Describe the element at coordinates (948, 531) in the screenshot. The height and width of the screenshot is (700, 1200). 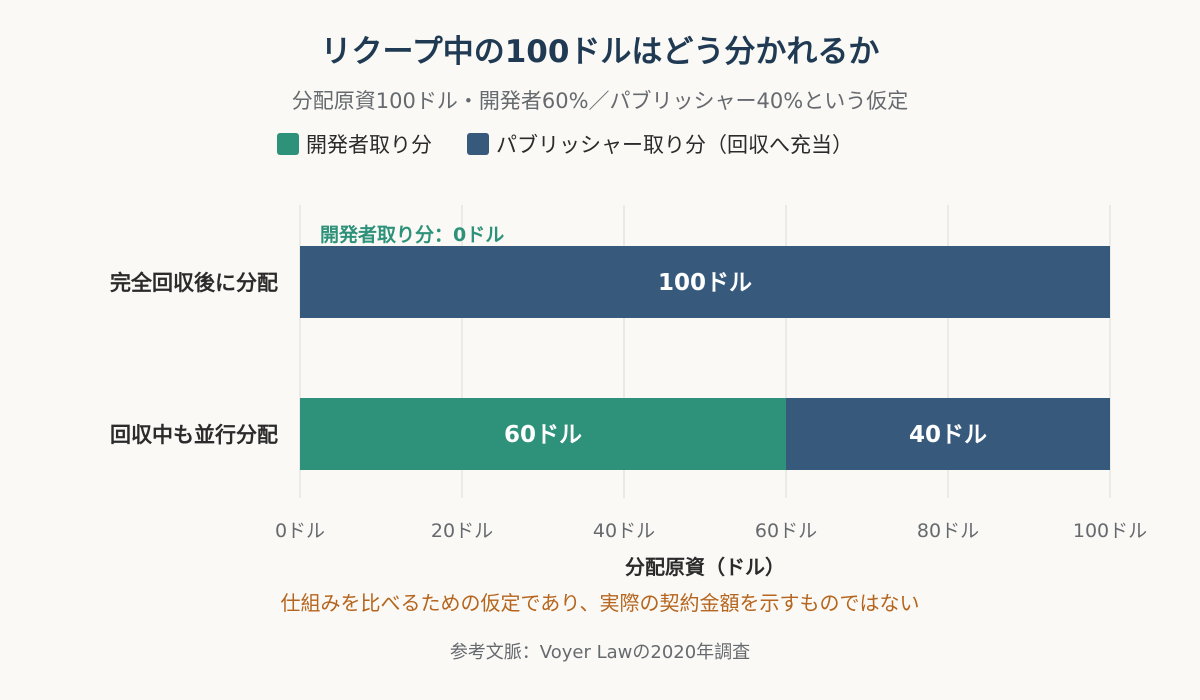
I see `x-tick-label-4: 80ドル` at that location.